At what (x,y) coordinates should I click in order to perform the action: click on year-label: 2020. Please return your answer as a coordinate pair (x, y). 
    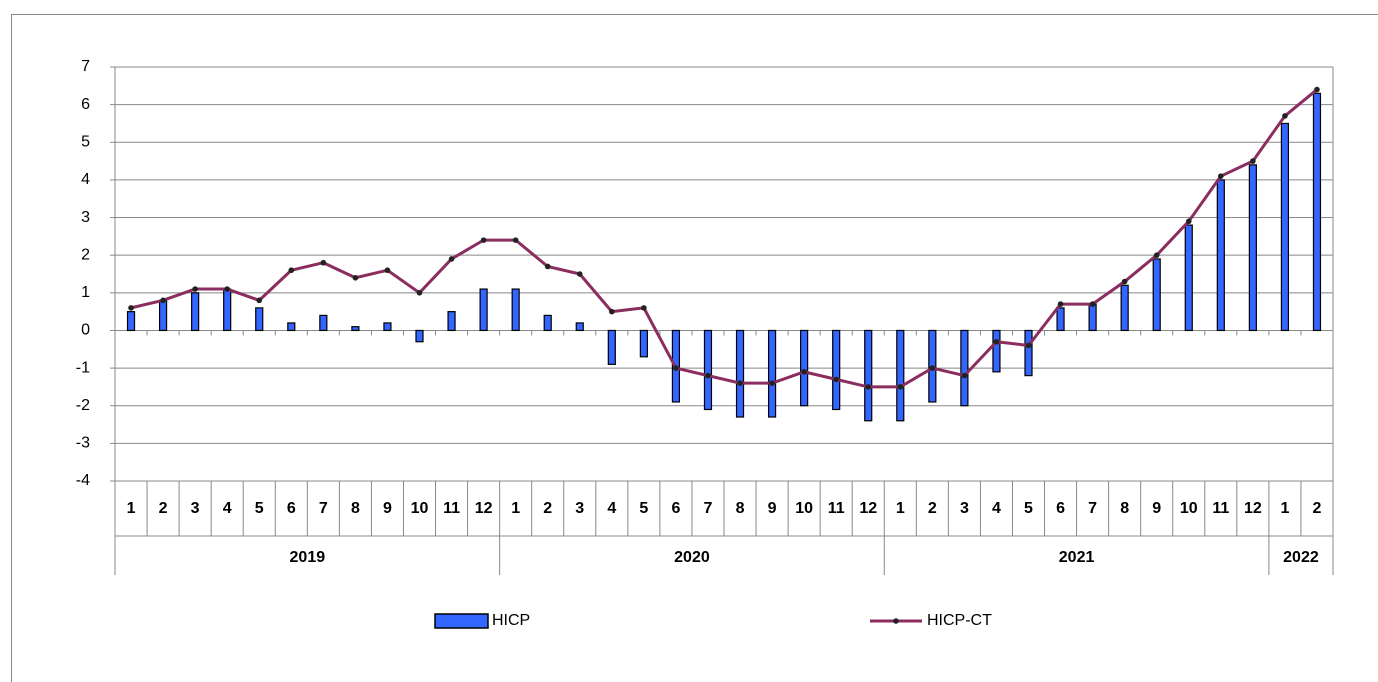
    Looking at the image, I should click on (692, 557).